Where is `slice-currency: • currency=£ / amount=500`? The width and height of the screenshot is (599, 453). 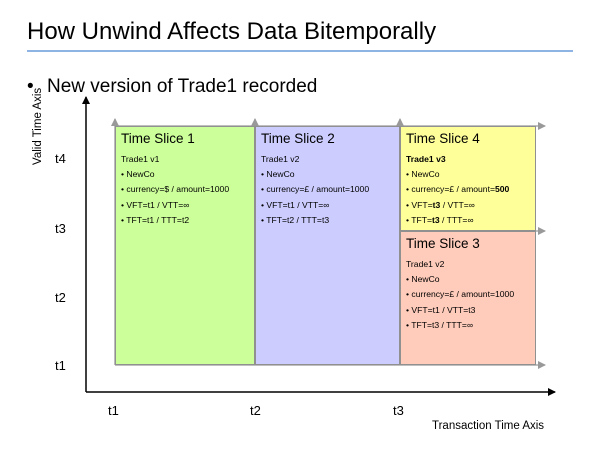
slice-currency: • currency=£ / amount=500 is located at coordinates (470, 189).